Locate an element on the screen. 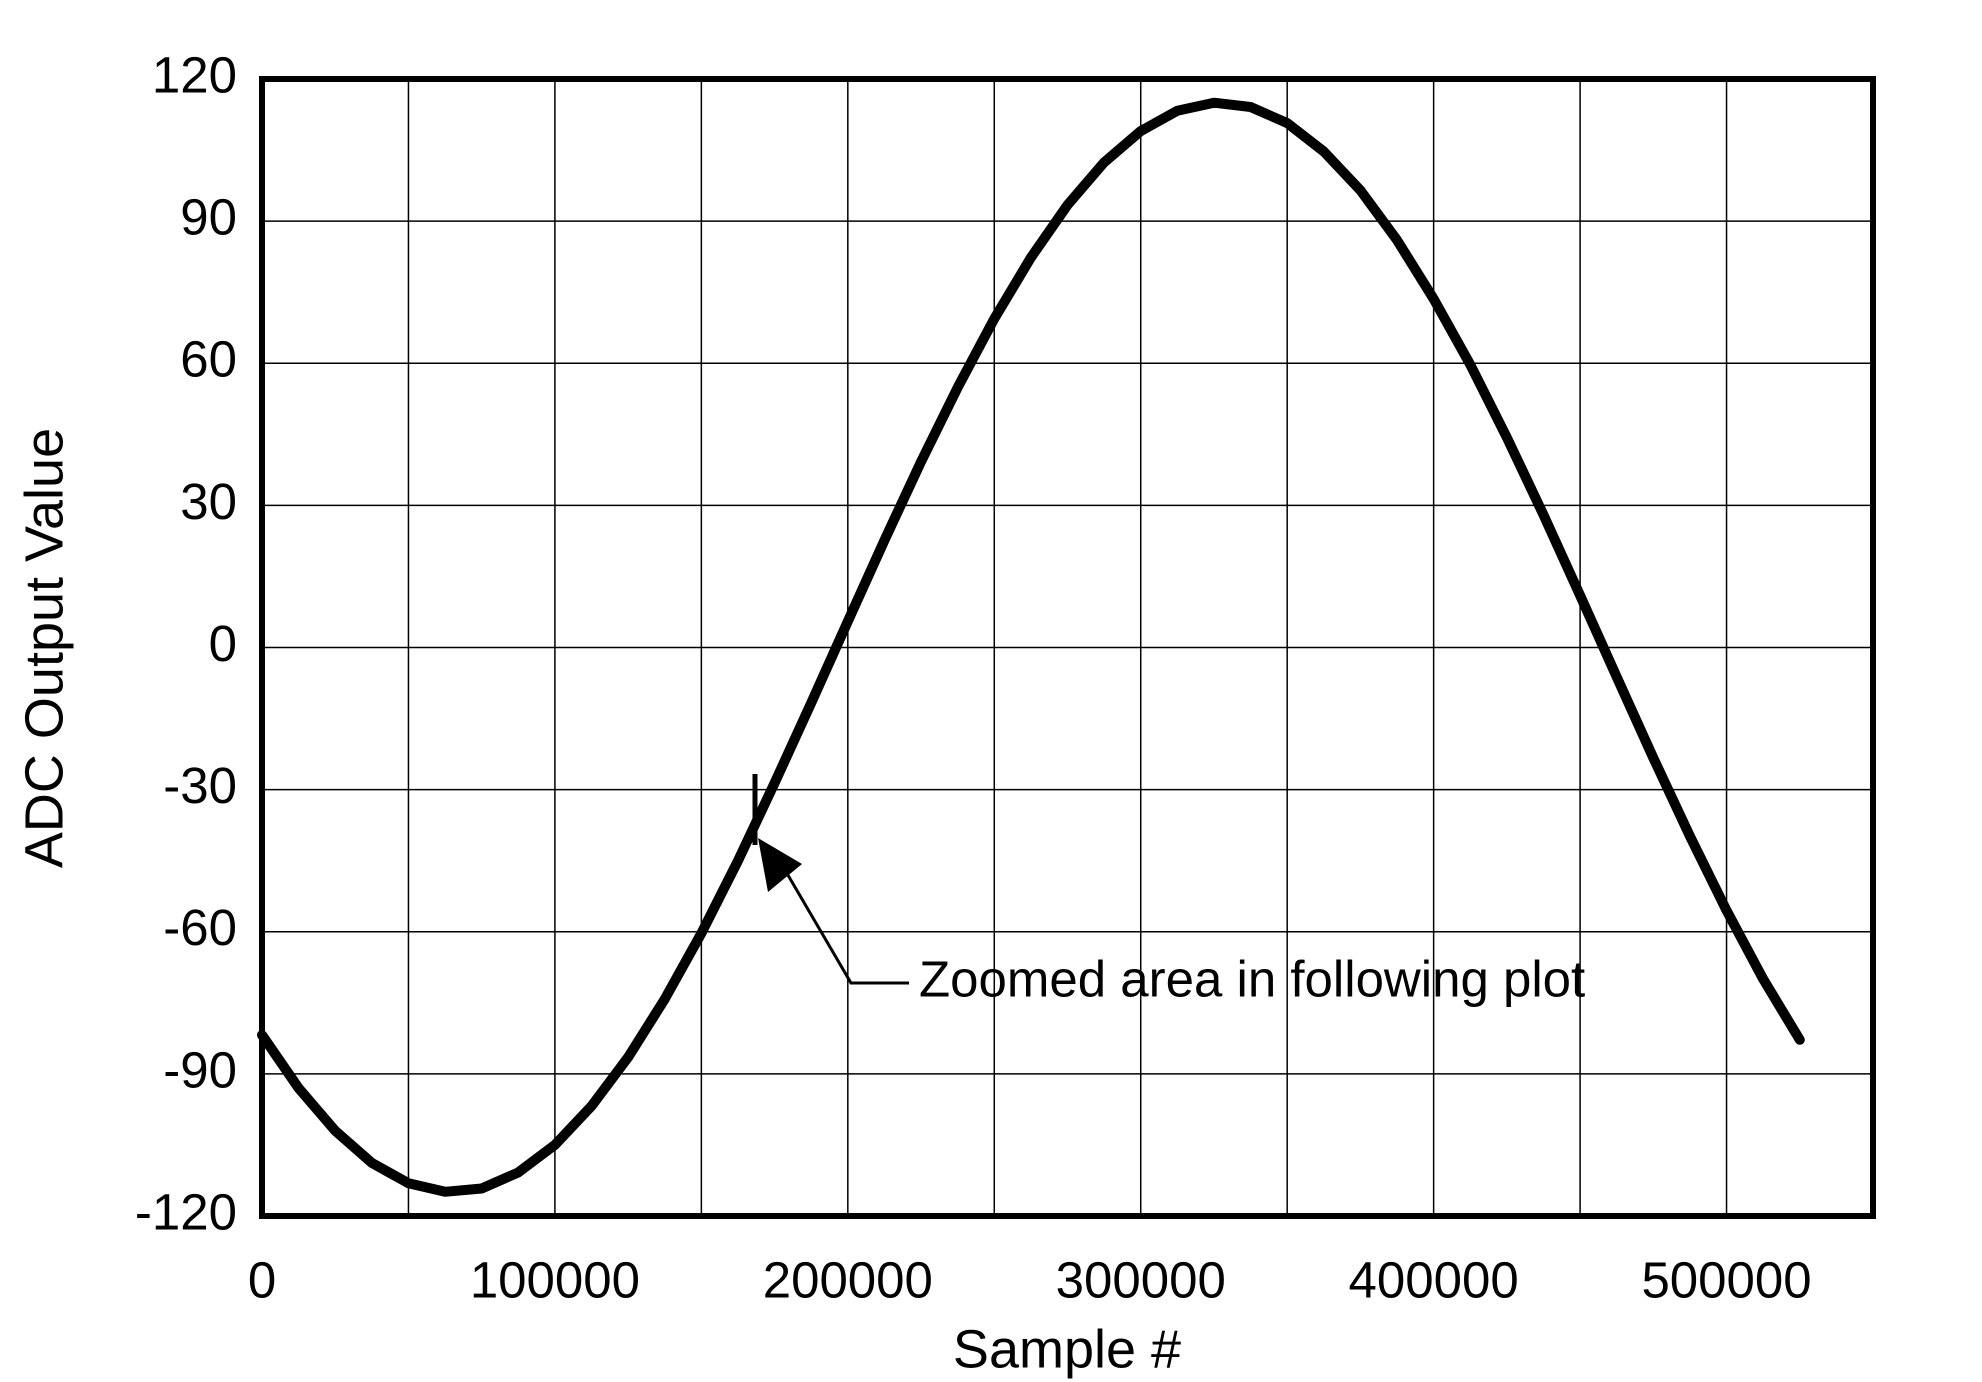 The height and width of the screenshot is (1382, 1982). annotation: Zoomed area in following plot is located at coordinates (1168, 890).